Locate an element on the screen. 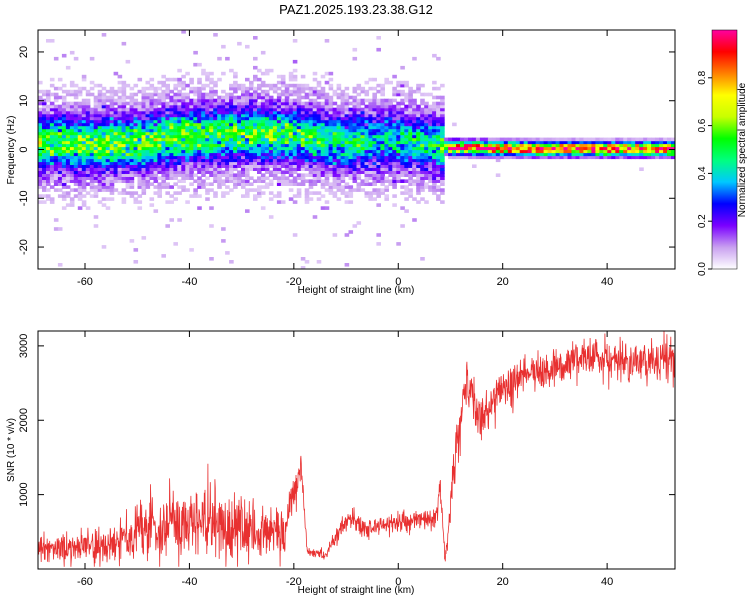  spectrogram-x-label: Height of straight line (km) is located at coordinates (356, 290).